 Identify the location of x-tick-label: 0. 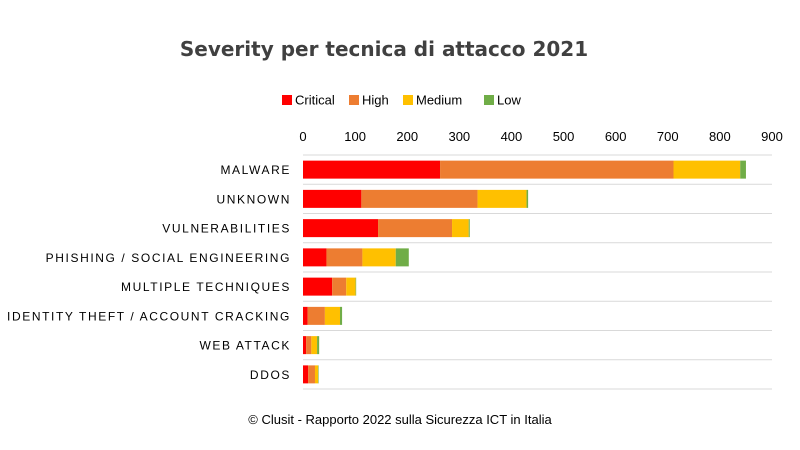
(302, 136).